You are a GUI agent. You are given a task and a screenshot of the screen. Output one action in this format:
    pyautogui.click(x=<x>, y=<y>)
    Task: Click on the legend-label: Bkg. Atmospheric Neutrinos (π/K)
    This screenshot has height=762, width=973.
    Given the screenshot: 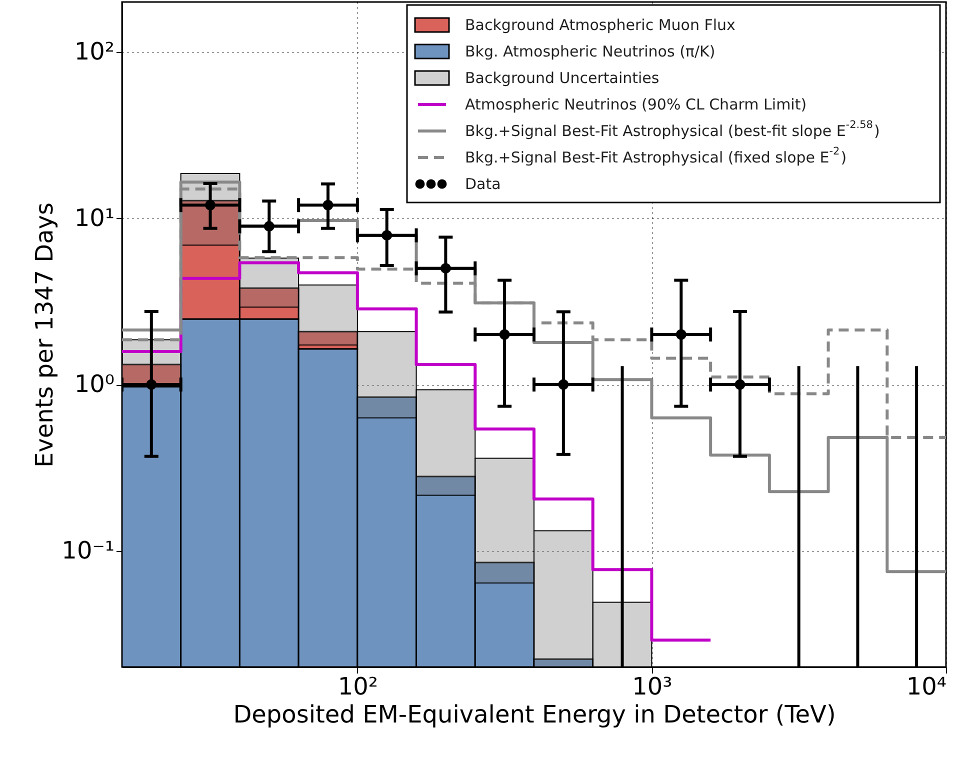 What is the action you would take?
    pyautogui.click(x=590, y=51)
    